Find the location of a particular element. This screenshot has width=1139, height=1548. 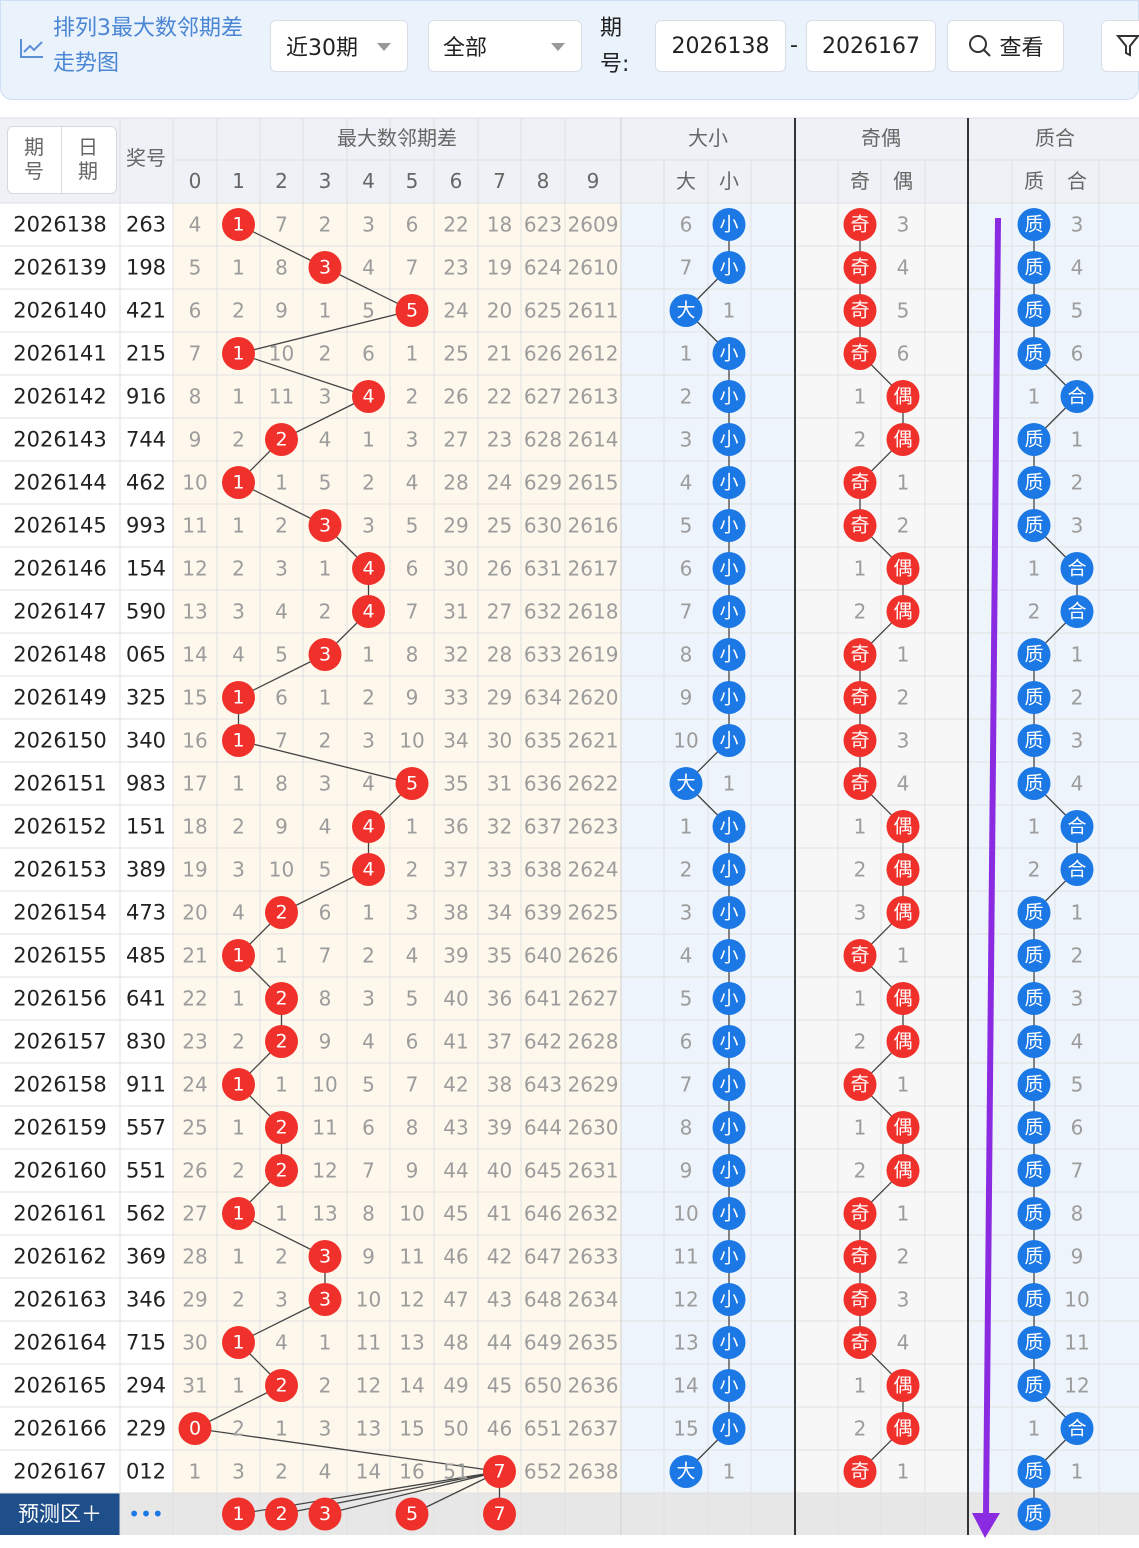

diff-miss: 645 is located at coordinates (543, 1171).